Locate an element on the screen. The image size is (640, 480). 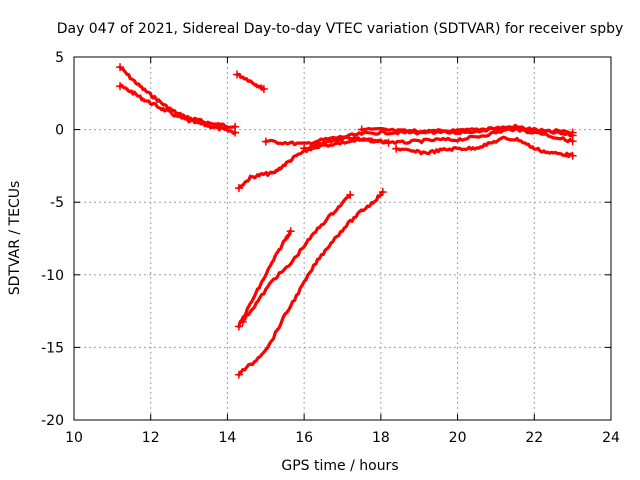
y-tick-labels: -20 -15 -10 -5 0 5 is located at coordinates (52, 239).